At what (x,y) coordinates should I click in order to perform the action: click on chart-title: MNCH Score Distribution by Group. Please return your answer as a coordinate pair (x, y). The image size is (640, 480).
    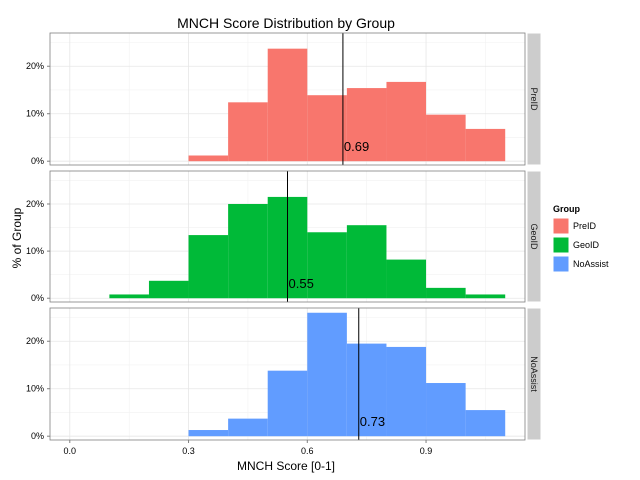
    Looking at the image, I should click on (286, 23).